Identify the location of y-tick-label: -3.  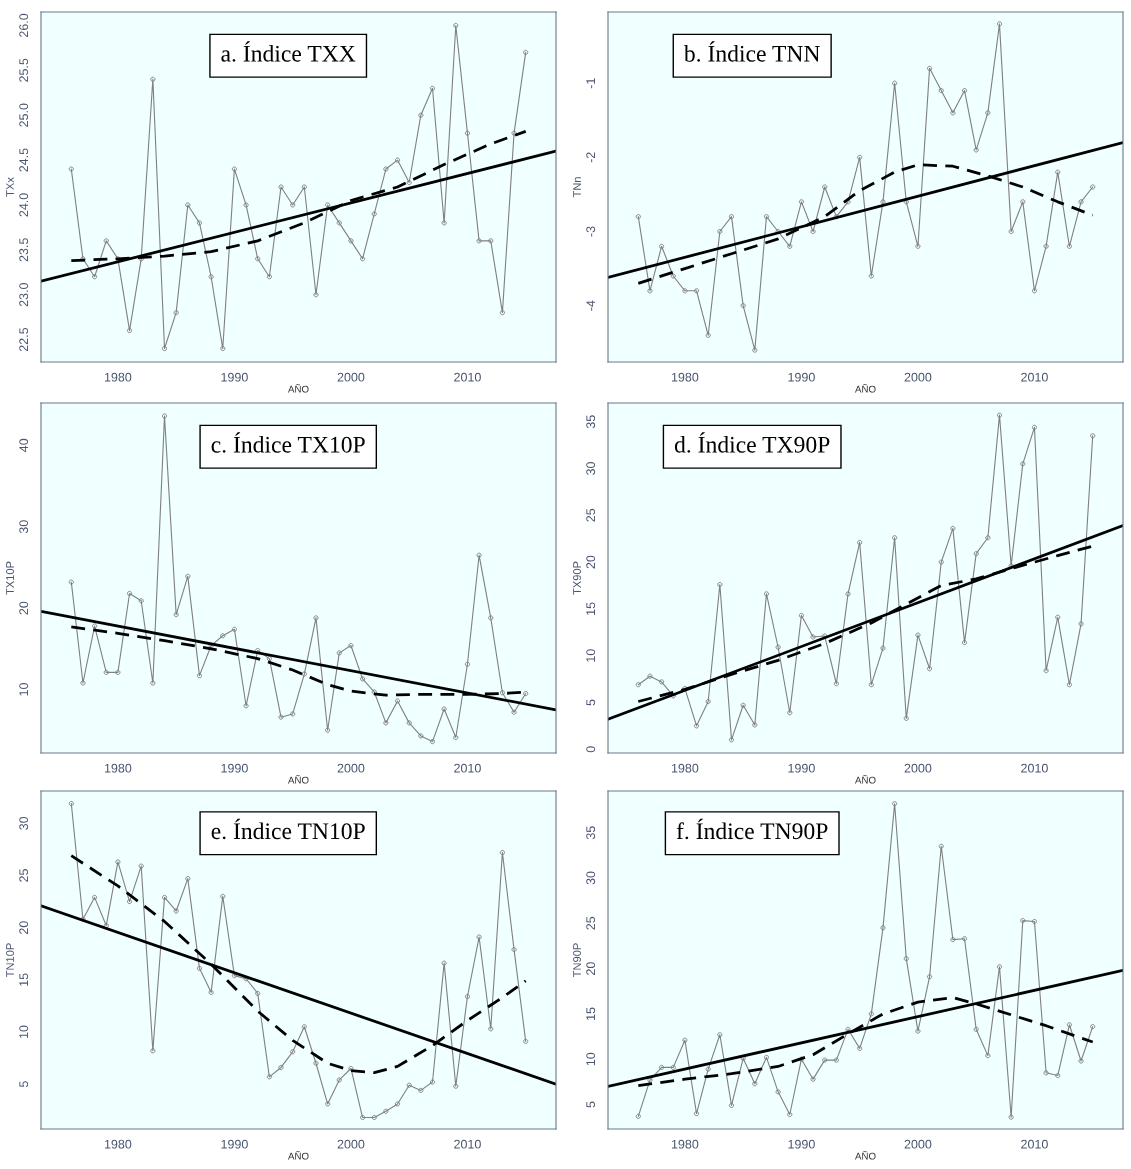
(591, 231).